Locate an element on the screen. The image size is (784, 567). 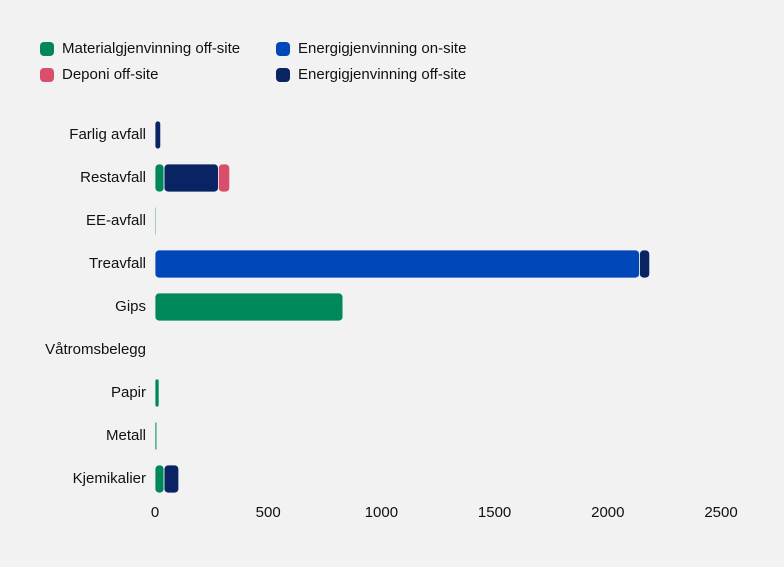
x-tick-label: 2500 is located at coordinates (720, 512).